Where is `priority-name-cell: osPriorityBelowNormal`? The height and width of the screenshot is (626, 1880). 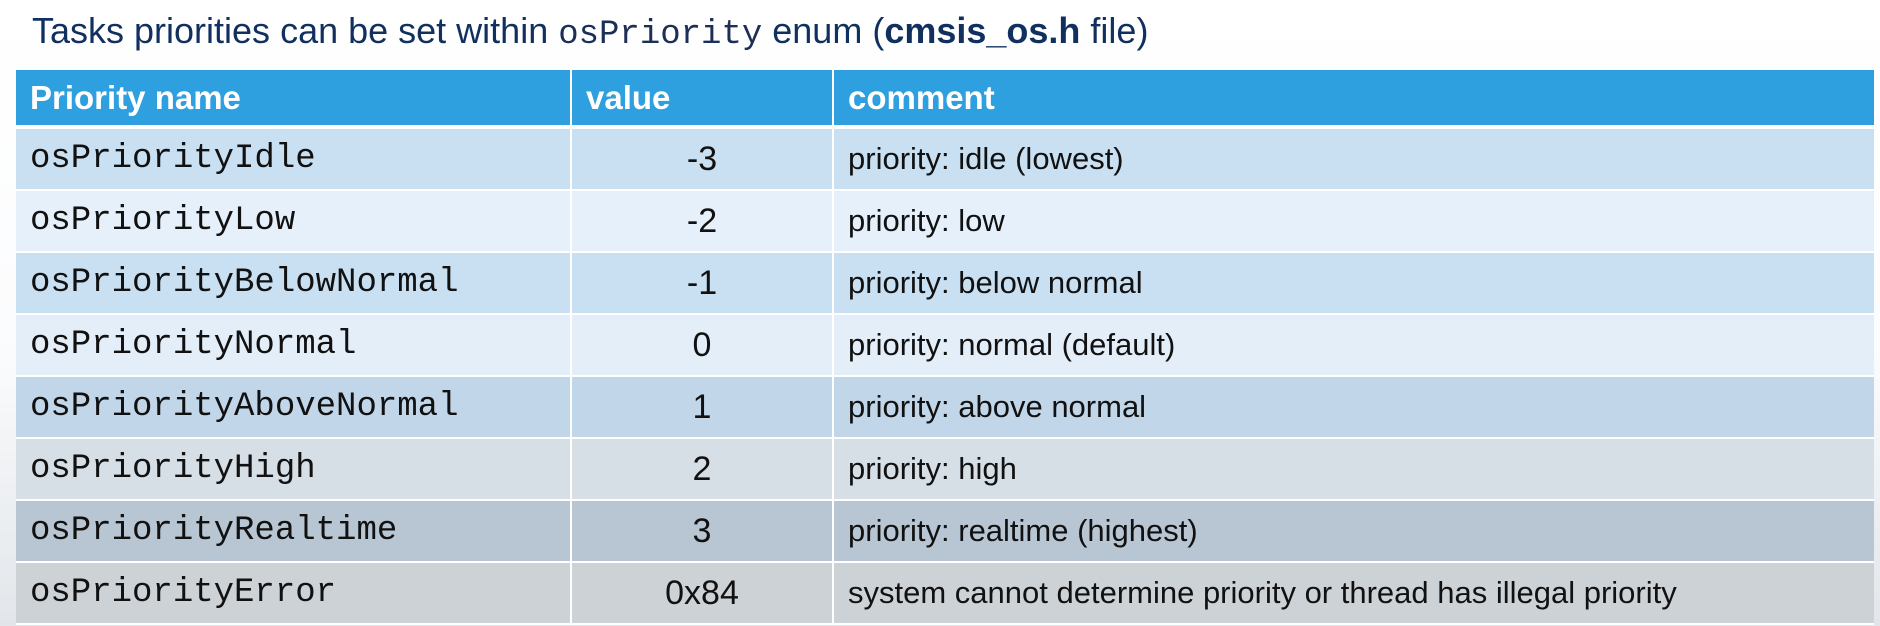 priority-name-cell: osPriorityBelowNormal is located at coordinates (294, 283).